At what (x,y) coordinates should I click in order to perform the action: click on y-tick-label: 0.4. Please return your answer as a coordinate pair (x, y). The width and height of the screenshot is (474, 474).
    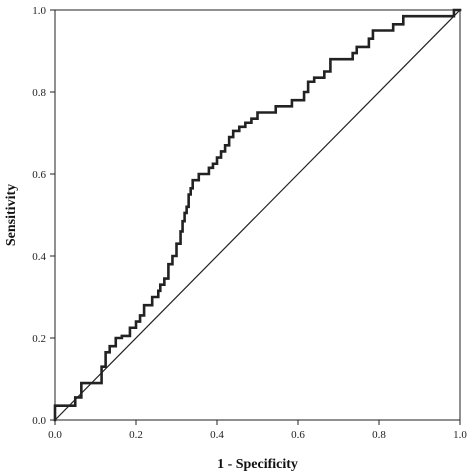
    Looking at the image, I should click on (39, 257).